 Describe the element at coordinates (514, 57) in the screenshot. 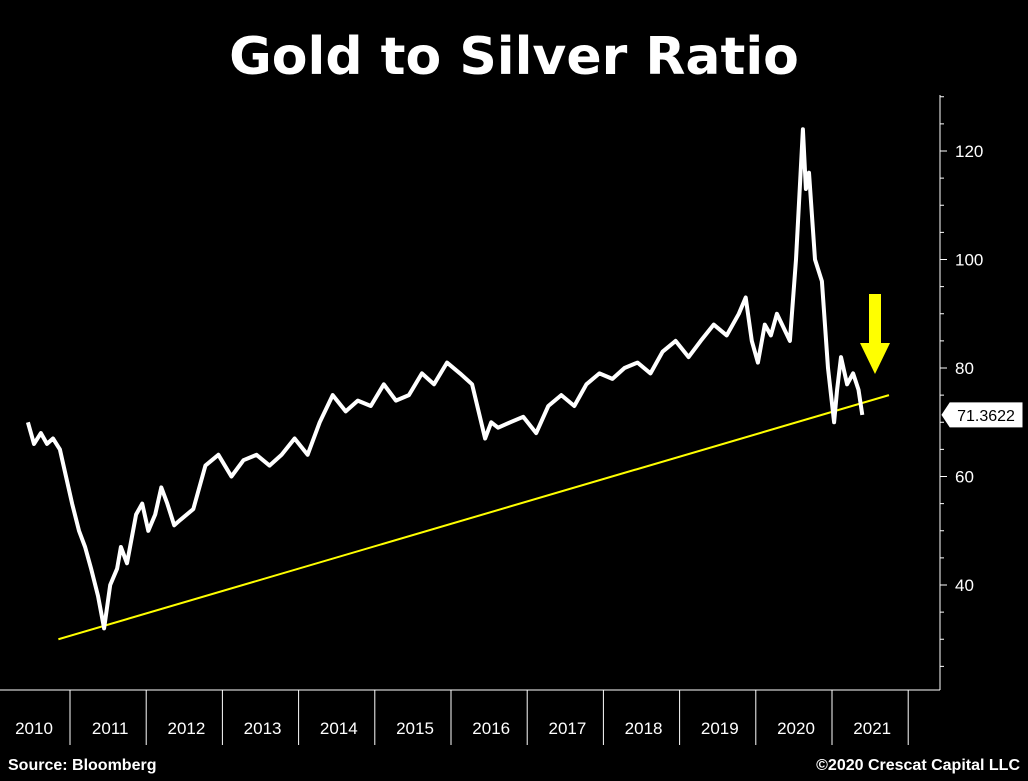

I see `chart-title: Gold to Silver Ratio` at that location.